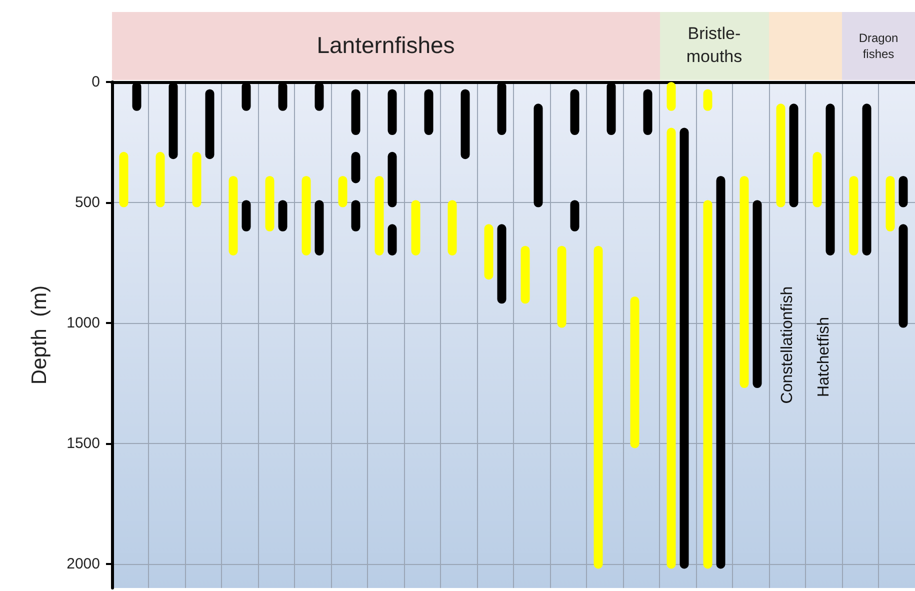 Image resolution: width=915 pixels, height=591 pixels. I want to click on group-header: Dragon fishes, so click(878, 46).